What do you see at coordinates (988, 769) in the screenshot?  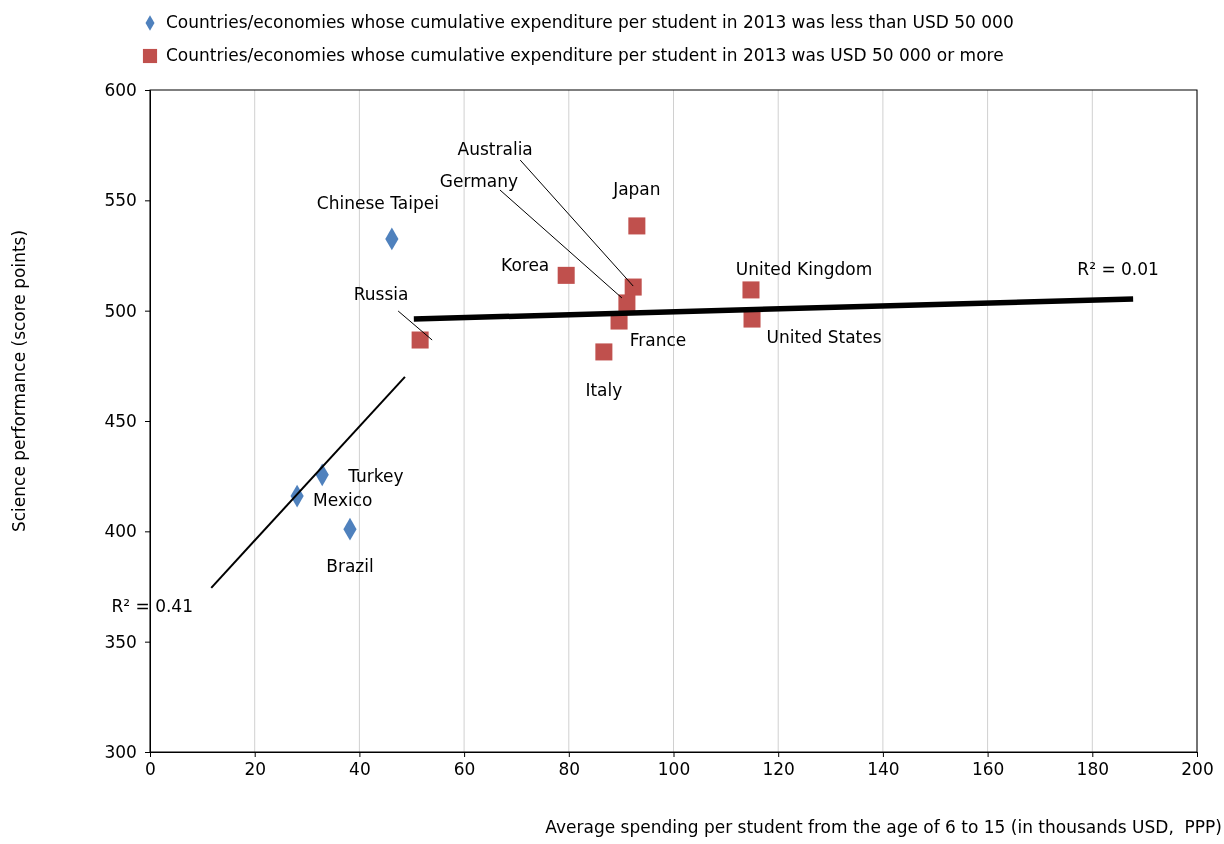 I see `x-tick-label: 160` at bounding box center [988, 769].